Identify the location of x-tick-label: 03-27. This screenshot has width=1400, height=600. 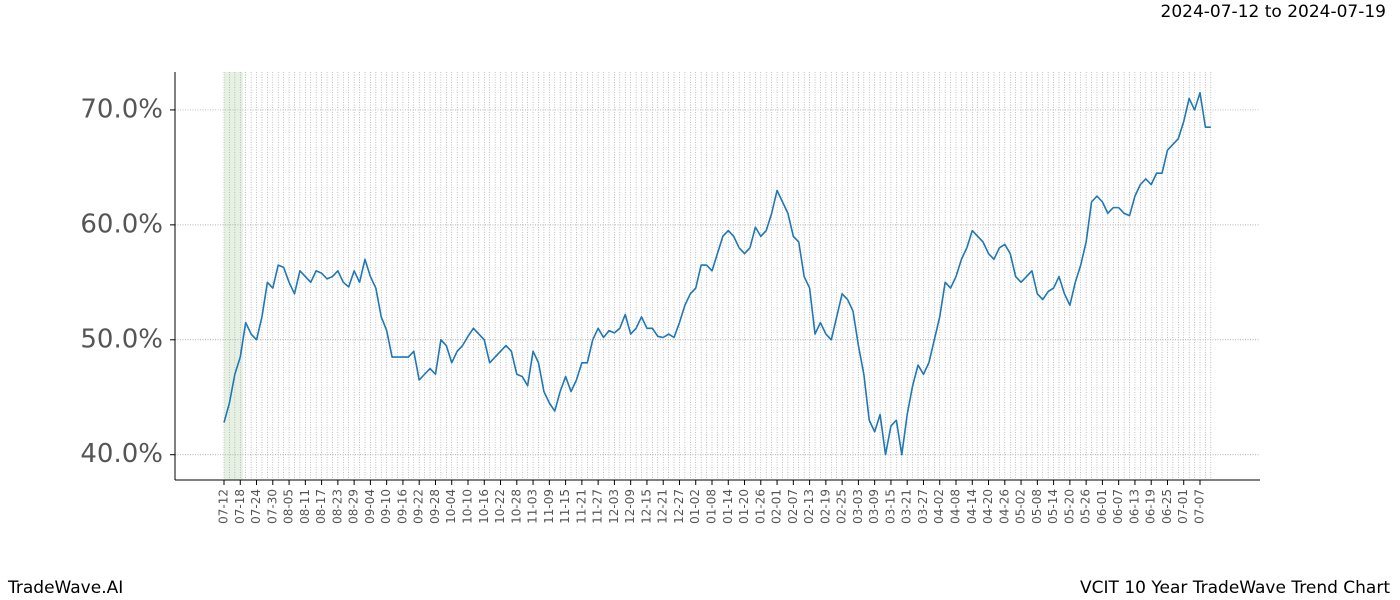
(923, 506).